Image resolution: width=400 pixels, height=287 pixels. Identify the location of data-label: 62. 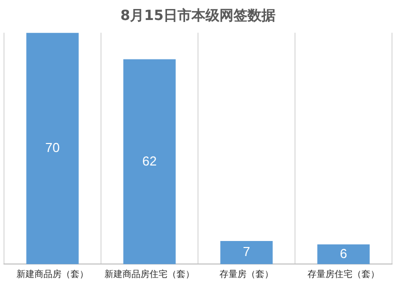
(149, 160).